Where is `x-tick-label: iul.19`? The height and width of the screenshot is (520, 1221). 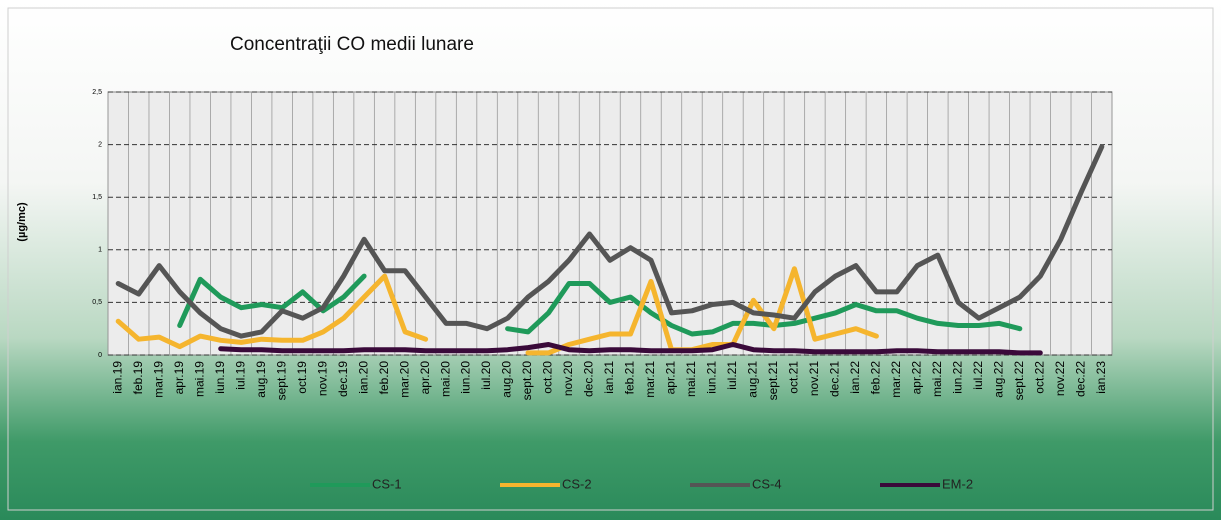 x-tick-label: iul.19 is located at coordinates (240, 375).